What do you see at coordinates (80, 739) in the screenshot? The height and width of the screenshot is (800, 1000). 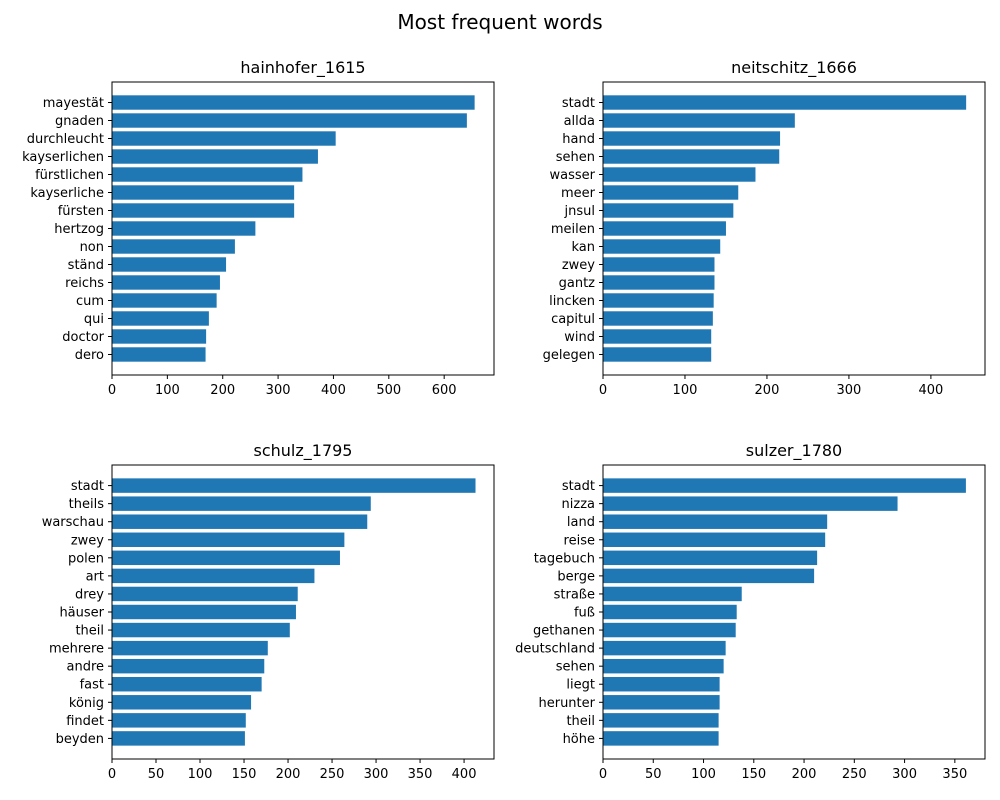 I see `y-tick-label: beyden` at bounding box center [80, 739].